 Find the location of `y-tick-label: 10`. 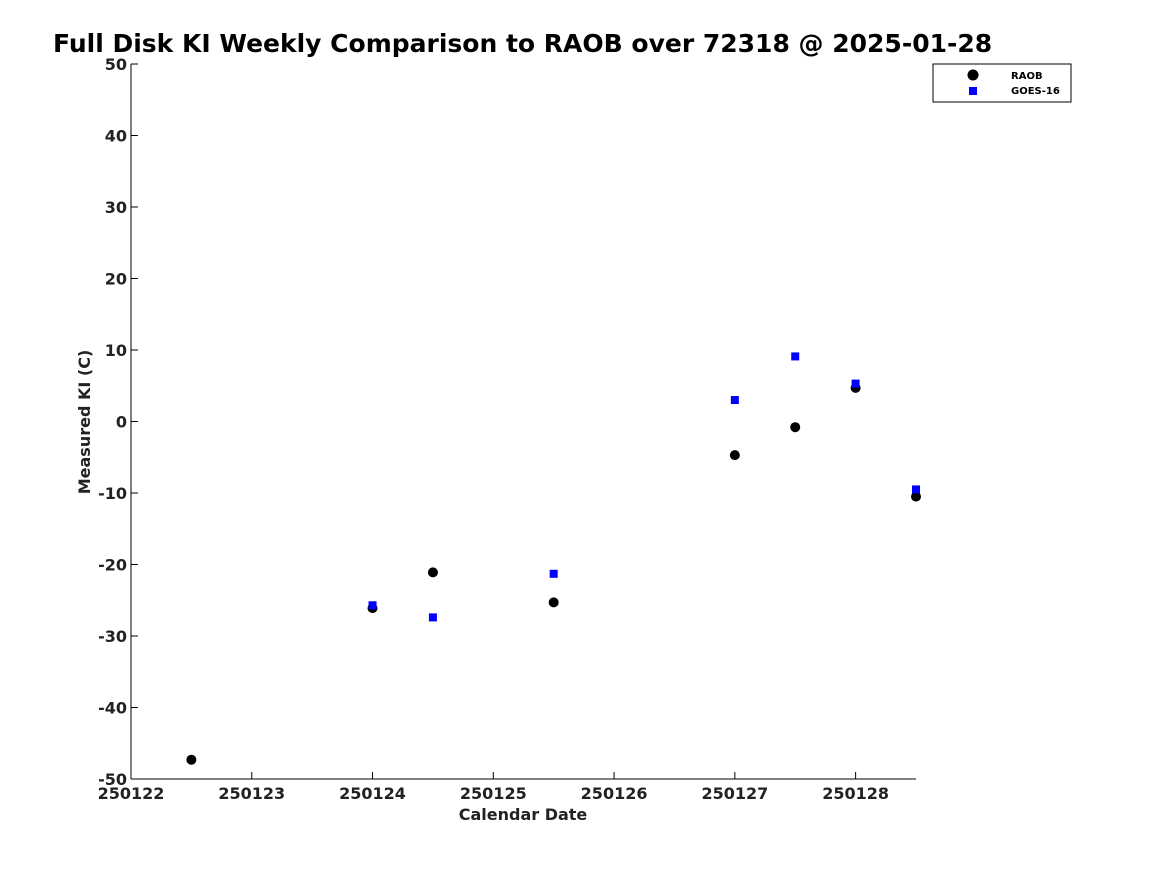

y-tick-label: 10 is located at coordinates (116, 350).